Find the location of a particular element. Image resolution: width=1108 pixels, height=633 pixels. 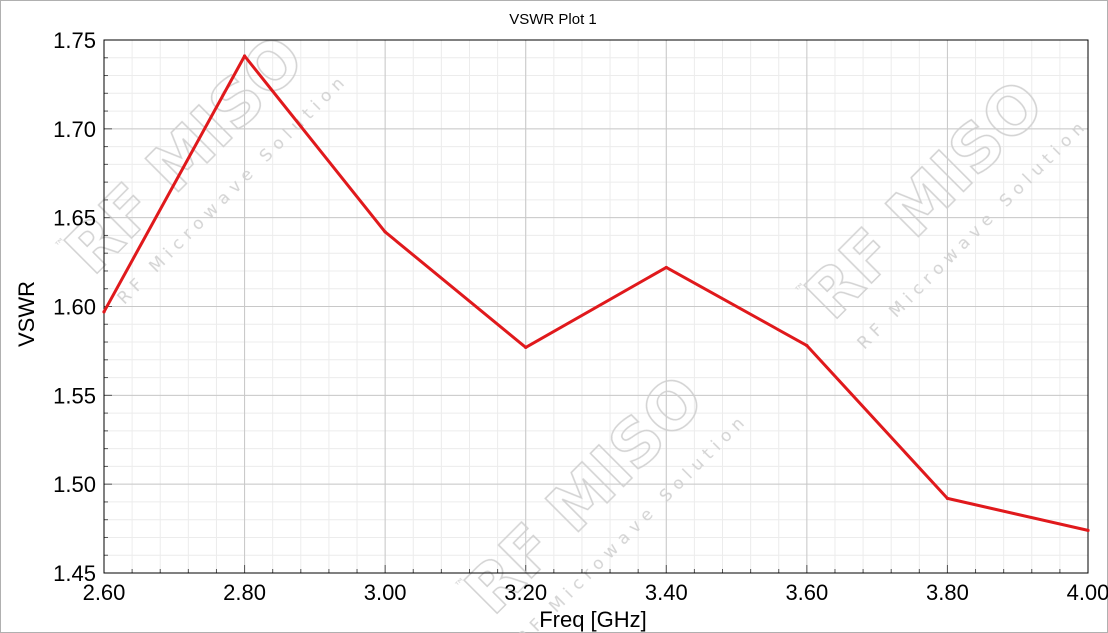

x-tick-label: 2.80 is located at coordinates (244, 592).